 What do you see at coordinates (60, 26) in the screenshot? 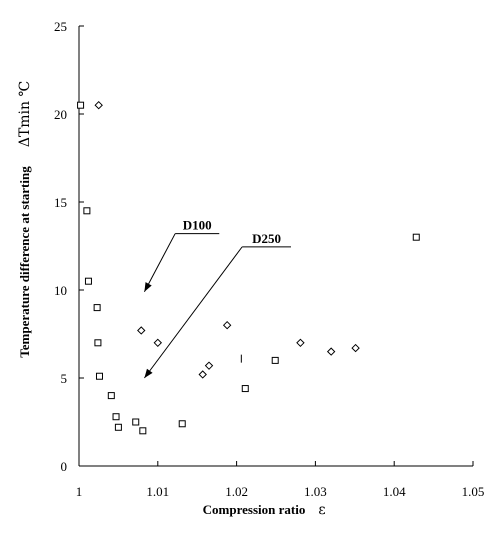
I see `y-tick-label-5: 25` at bounding box center [60, 26].